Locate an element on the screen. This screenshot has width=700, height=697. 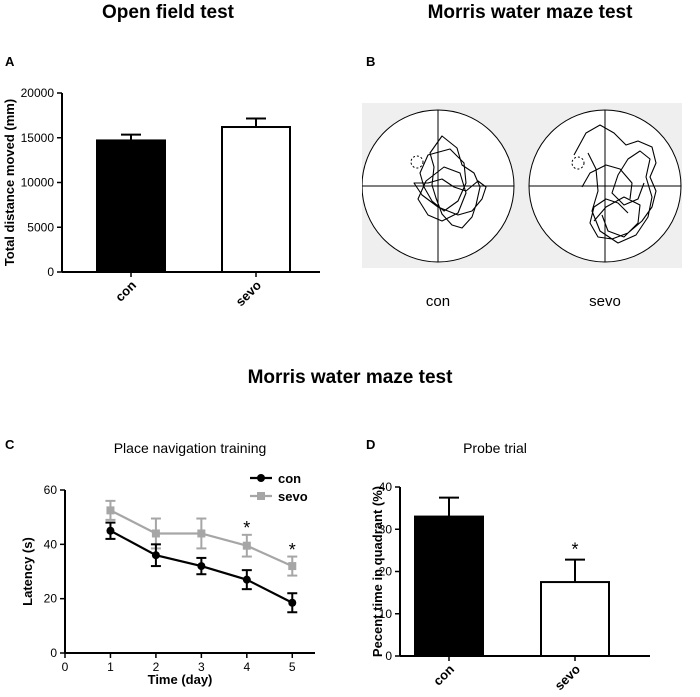
panel-label-c: C is located at coordinates (10, 444).